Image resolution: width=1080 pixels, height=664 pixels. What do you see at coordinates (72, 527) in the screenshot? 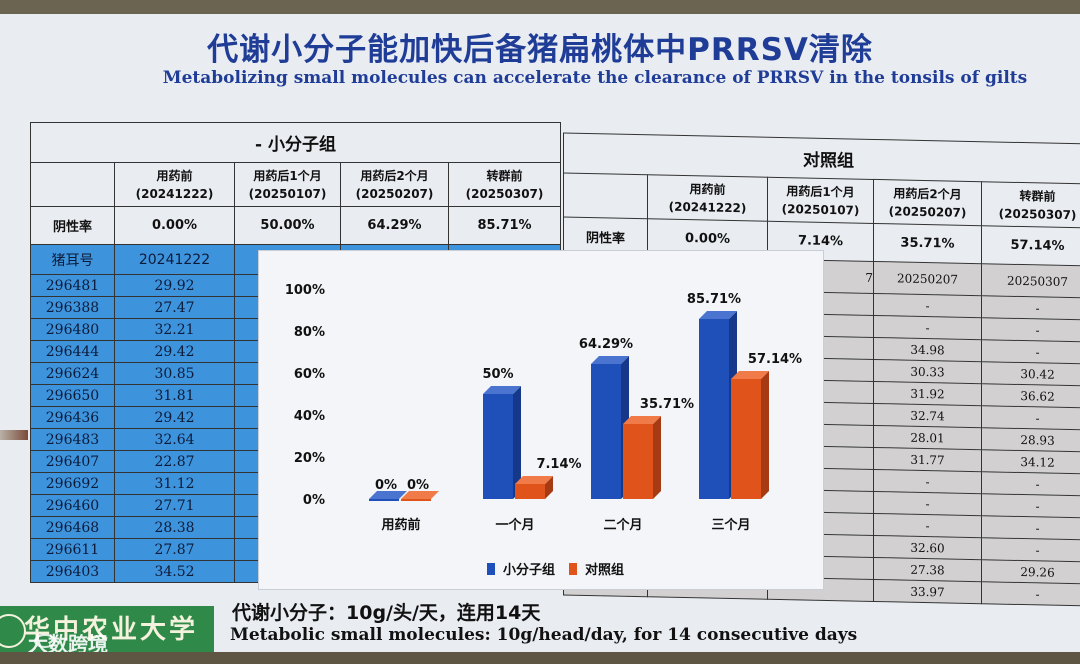
I see `table-cell: 296468` at bounding box center [72, 527].